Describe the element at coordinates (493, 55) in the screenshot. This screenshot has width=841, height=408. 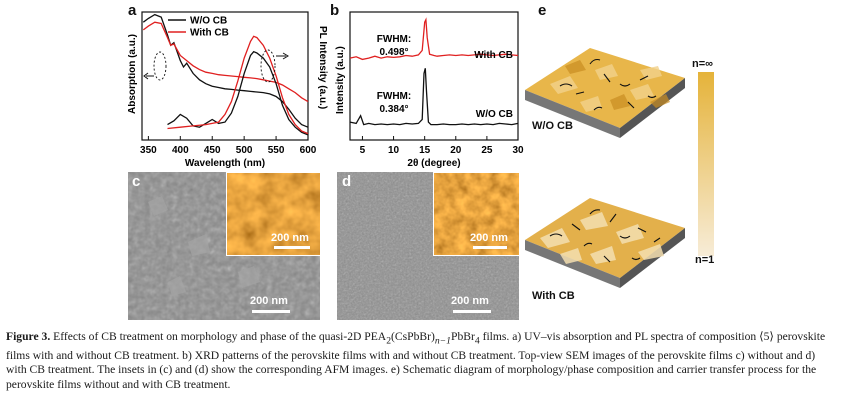
I see `series-label-with-cb: With CB` at that location.